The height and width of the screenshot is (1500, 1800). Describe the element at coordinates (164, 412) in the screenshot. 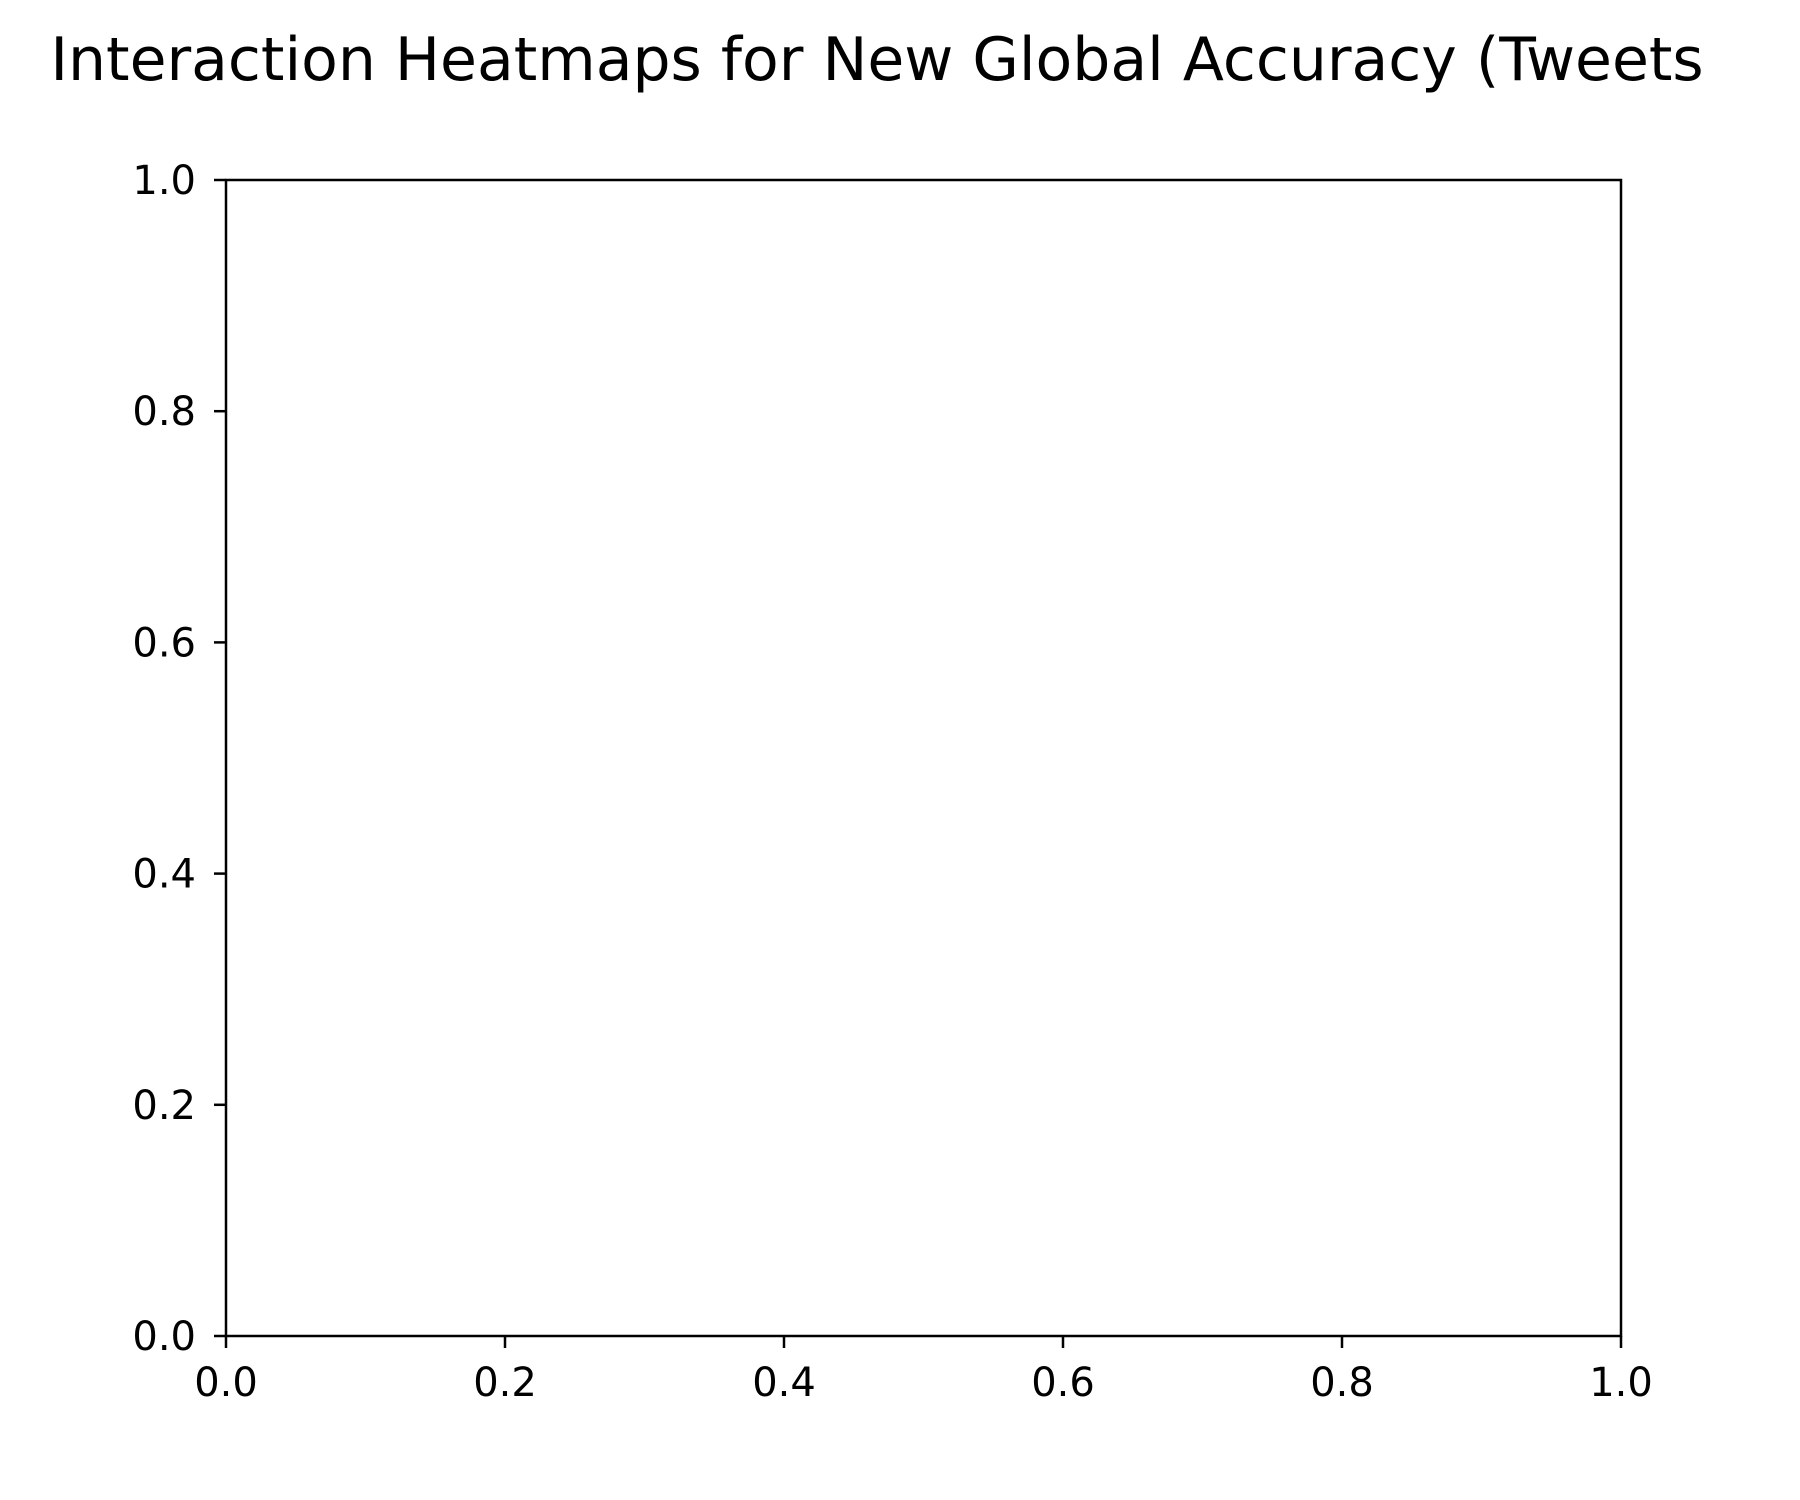

I see `y-tick-label: 0.8` at that location.